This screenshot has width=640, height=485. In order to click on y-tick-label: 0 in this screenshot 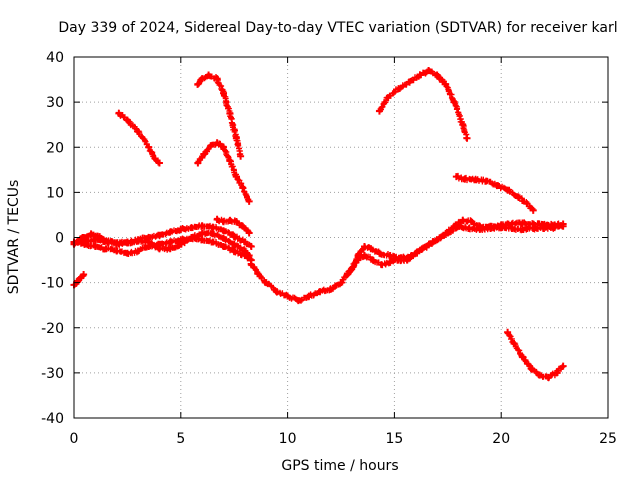, I will do `click(59, 239)`.